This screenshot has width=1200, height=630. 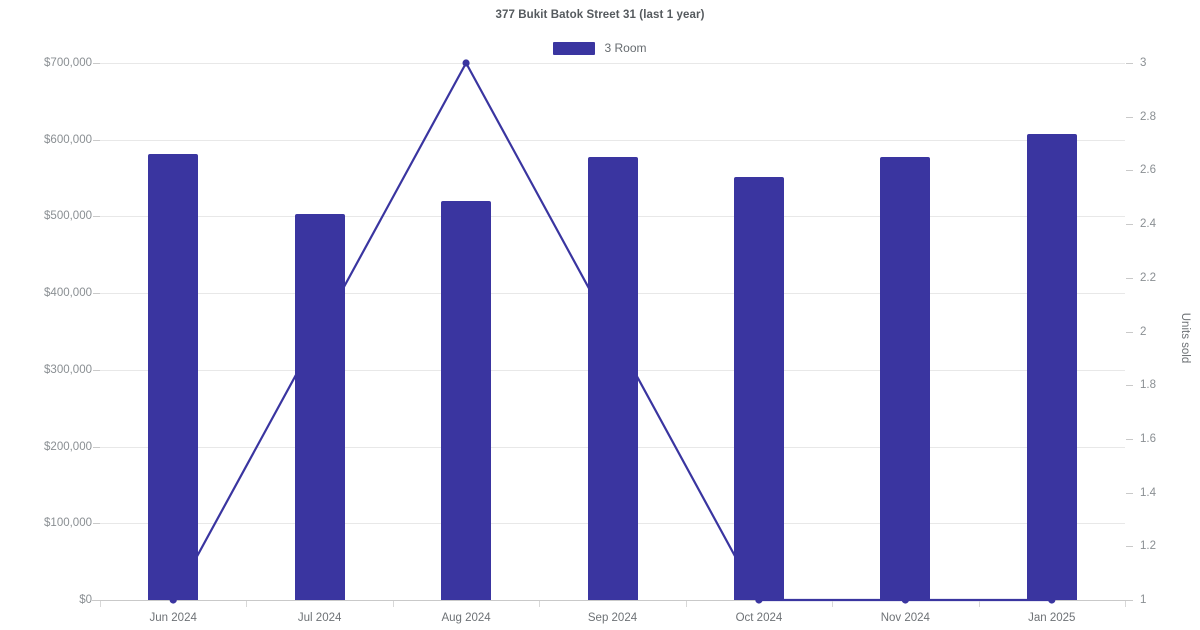 I want to click on legend-item-0: 3 Room, so click(x=600, y=48).